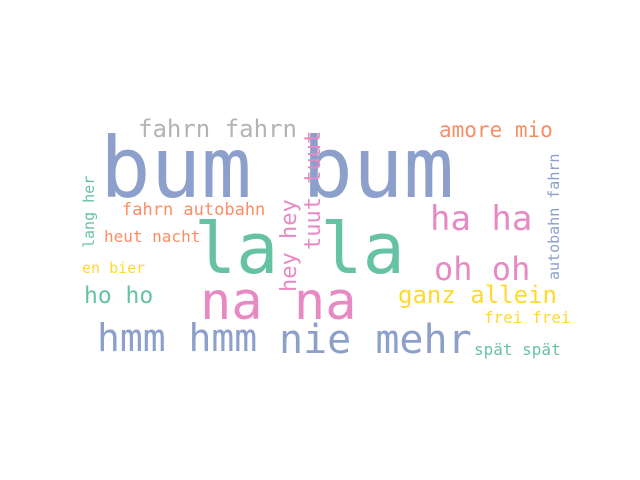  What do you see at coordinates (482, 269) in the screenshot?
I see `word-oh-oh: oh oh` at bounding box center [482, 269].